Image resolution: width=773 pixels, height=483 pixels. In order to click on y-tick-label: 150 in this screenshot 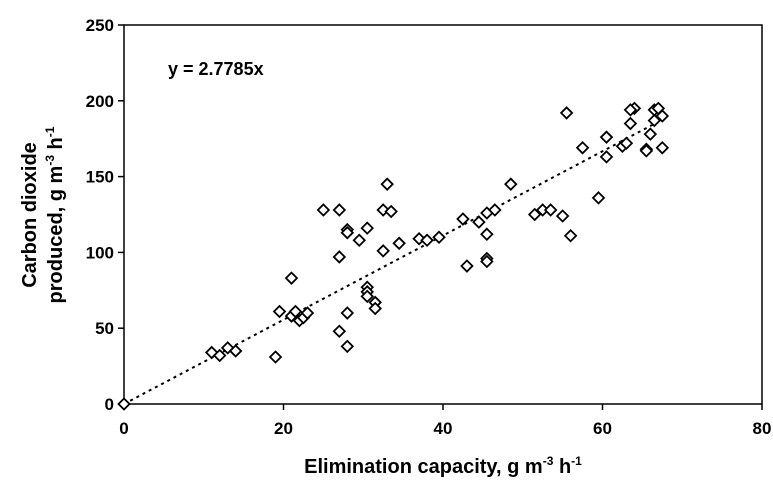, I will do `click(100, 177)`.